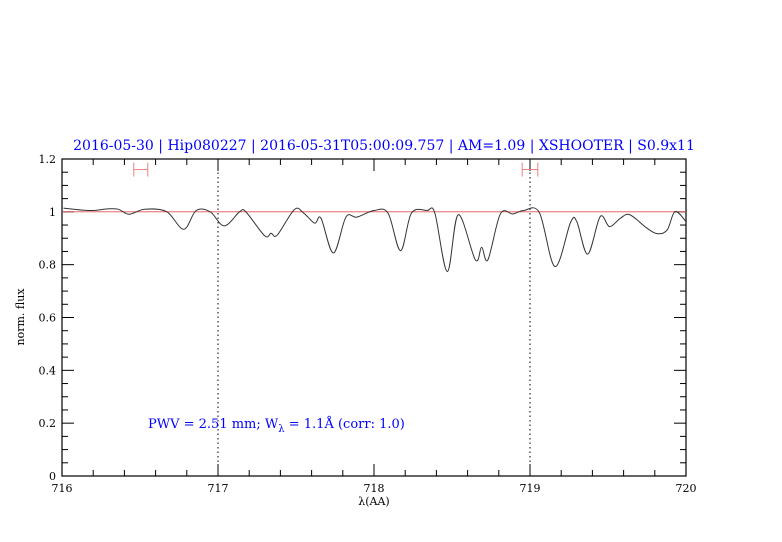 This screenshot has height=542, width=782. What do you see at coordinates (48, 265) in the screenshot?
I see `y-tick-label: 0.8` at bounding box center [48, 265].